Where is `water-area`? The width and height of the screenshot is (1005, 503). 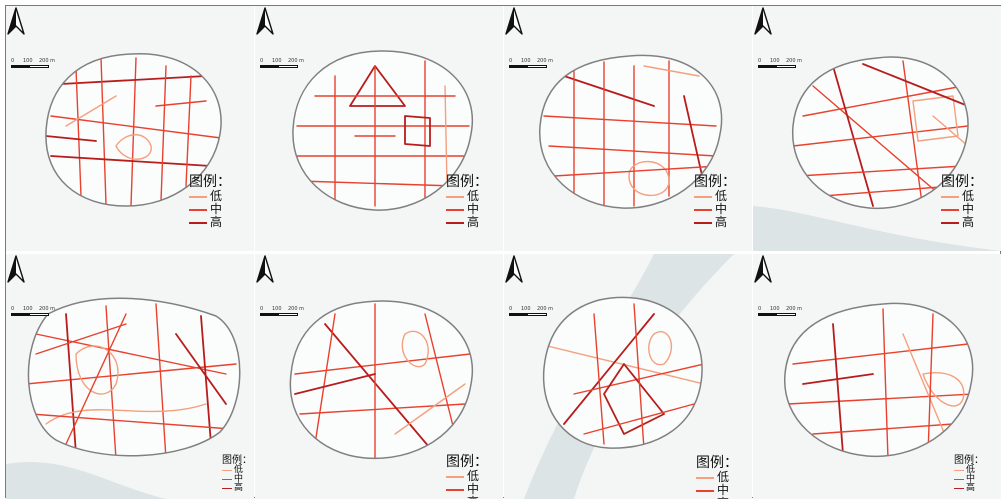
water-area is located at coordinates (877, 228).